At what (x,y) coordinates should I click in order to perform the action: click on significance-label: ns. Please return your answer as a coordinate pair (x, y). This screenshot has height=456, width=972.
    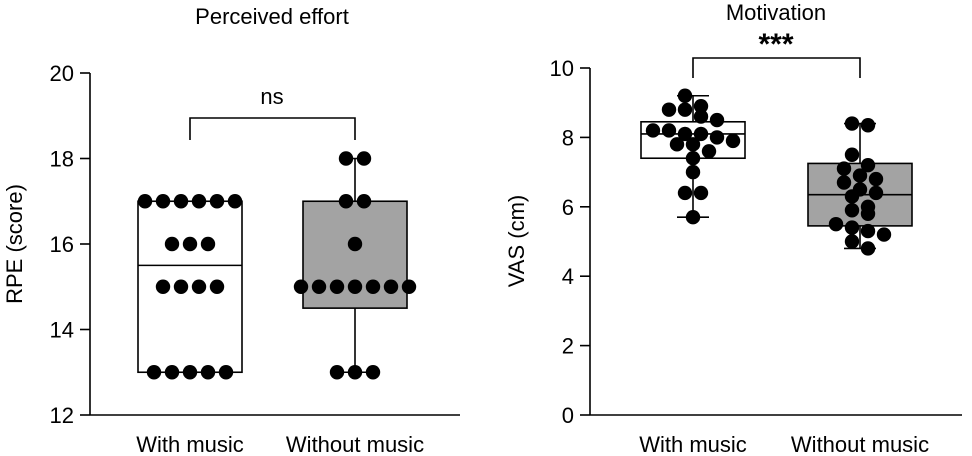
    Looking at the image, I should click on (271, 96).